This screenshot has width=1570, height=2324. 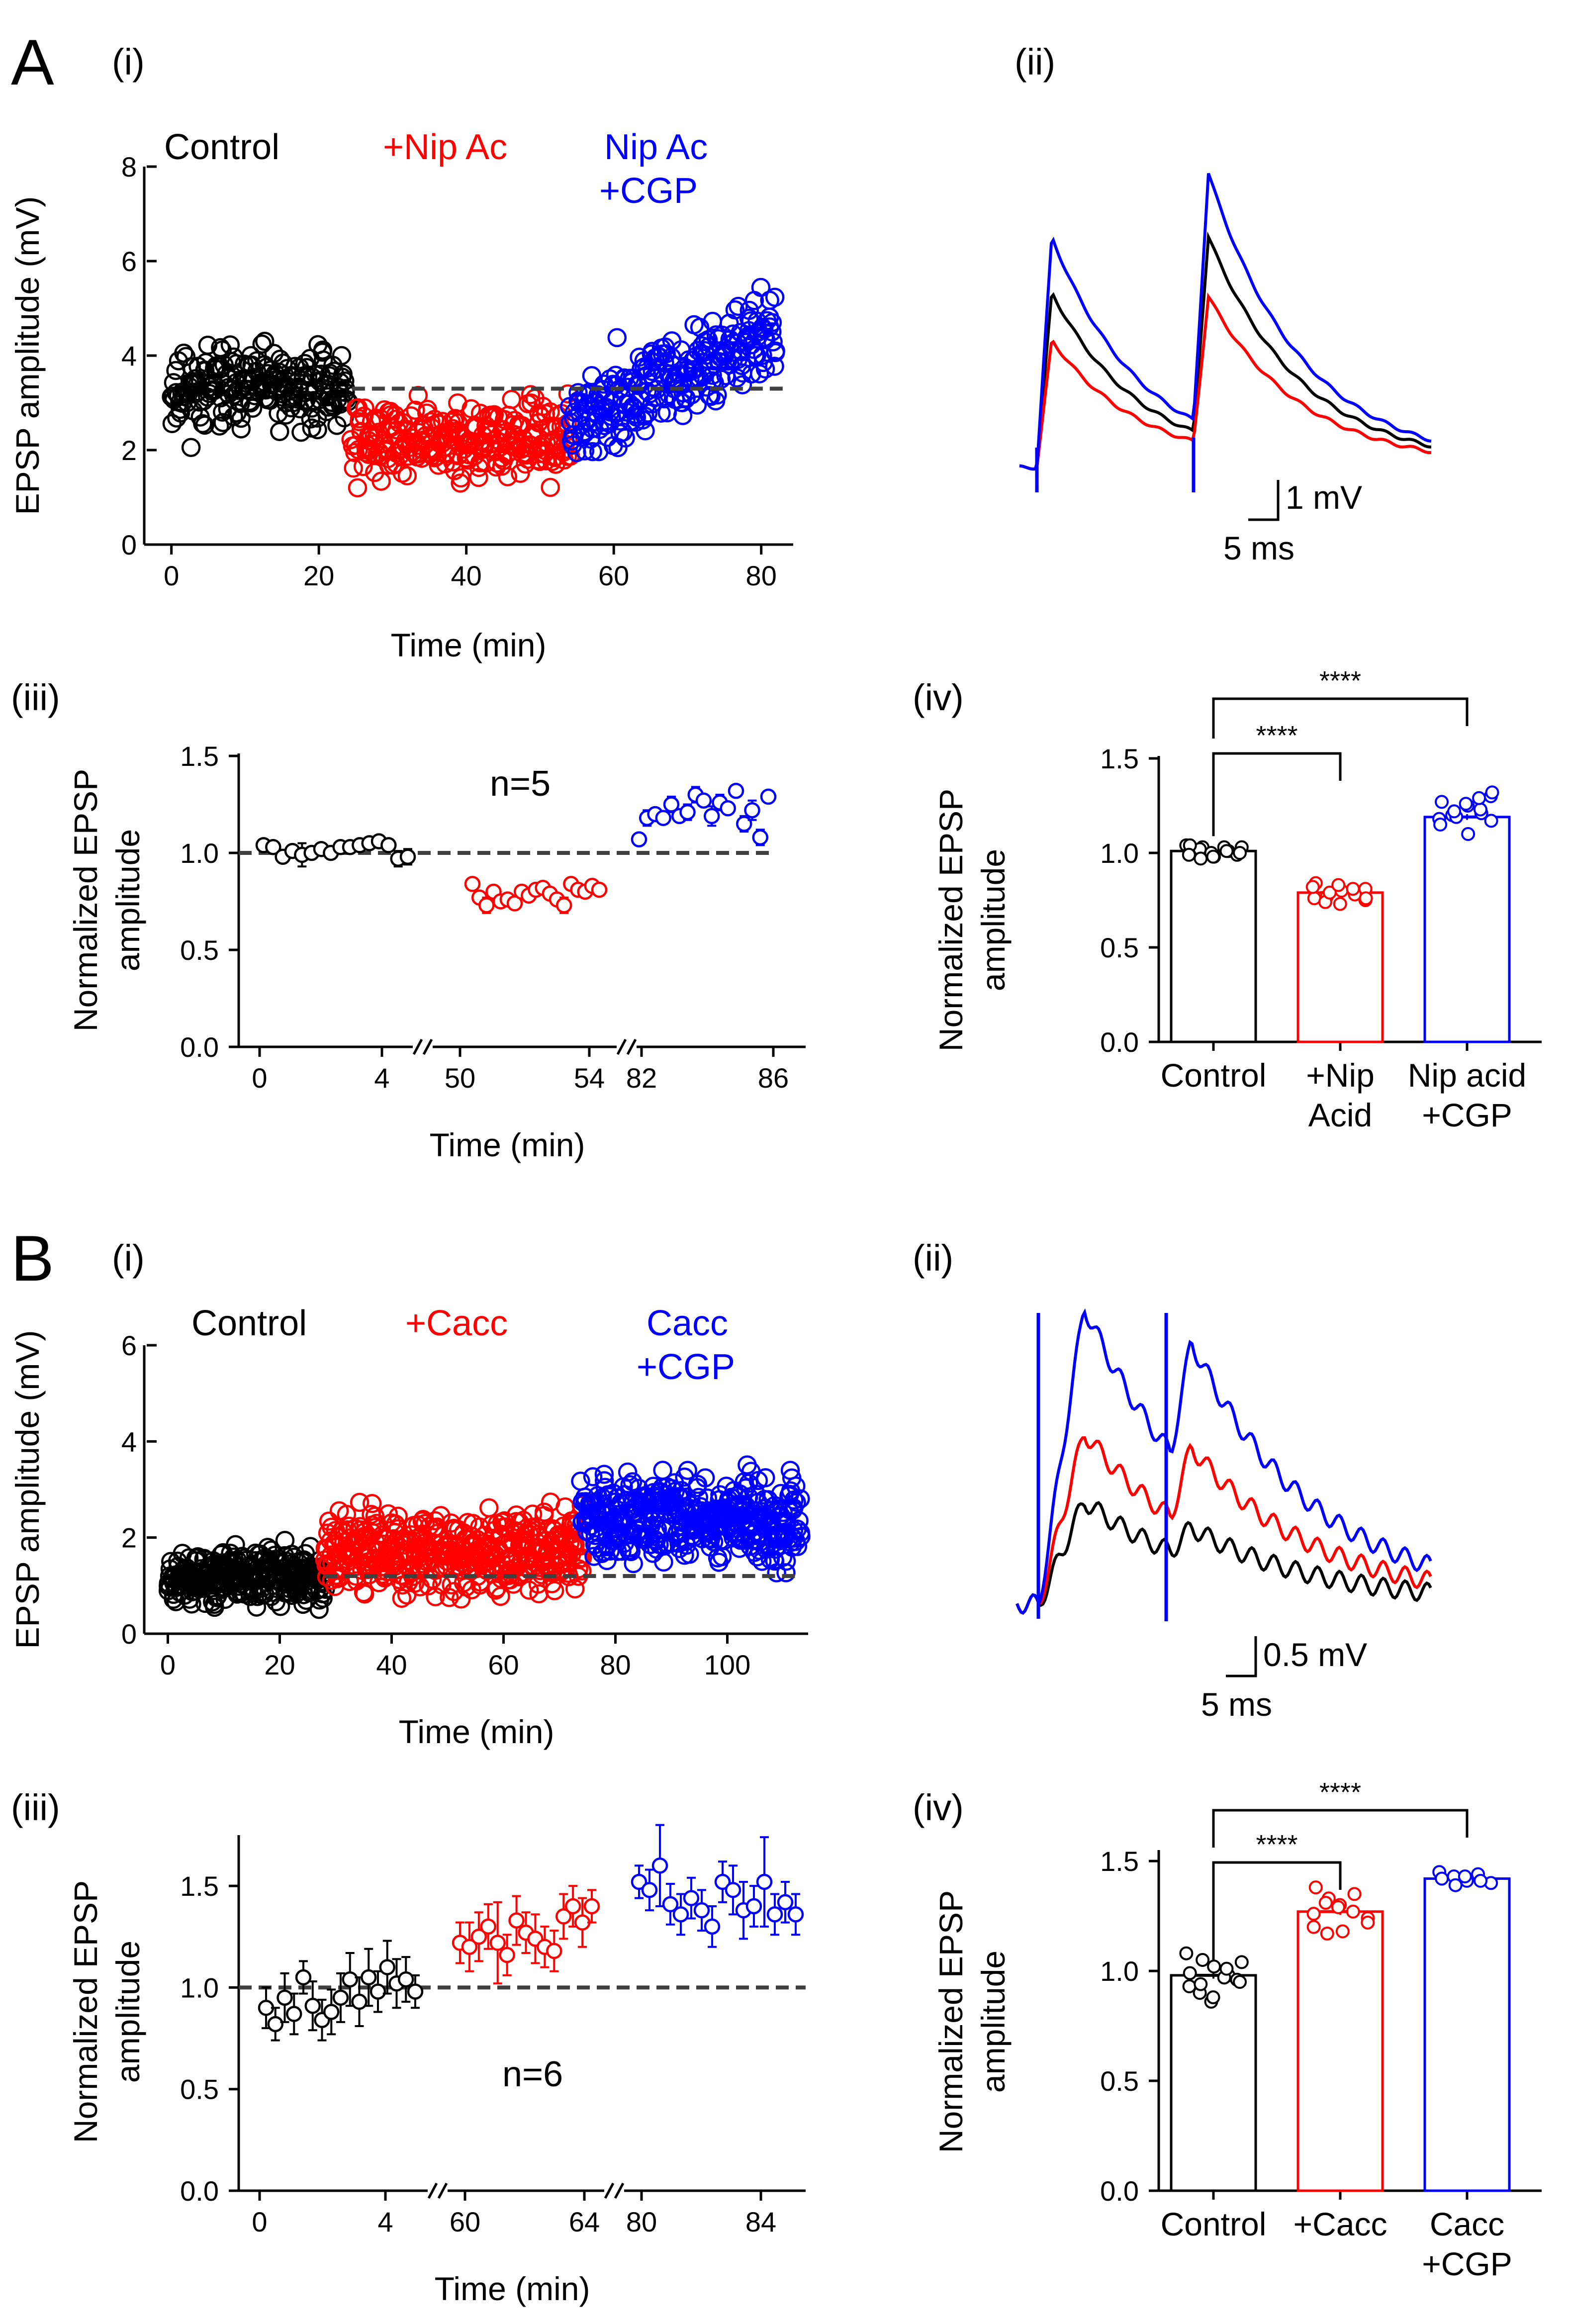 What do you see at coordinates (533, 2074) in the screenshot?
I see `n-label: n=6` at bounding box center [533, 2074].